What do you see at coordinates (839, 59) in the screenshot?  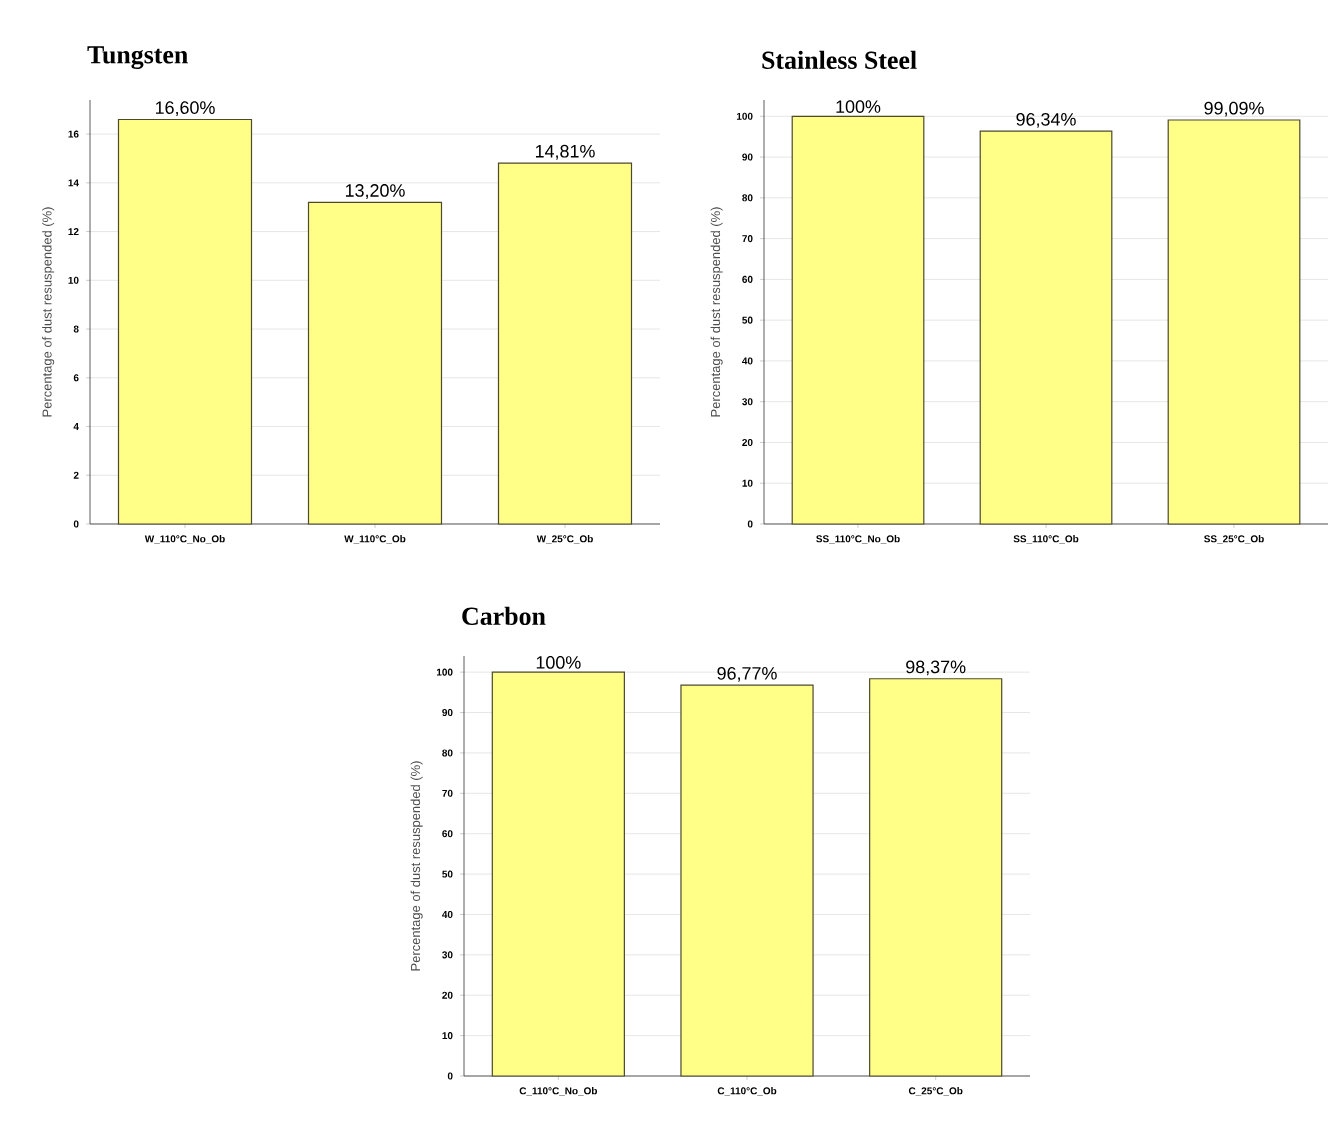 I see `chart-title: Stainless Steel` at bounding box center [839, 59].